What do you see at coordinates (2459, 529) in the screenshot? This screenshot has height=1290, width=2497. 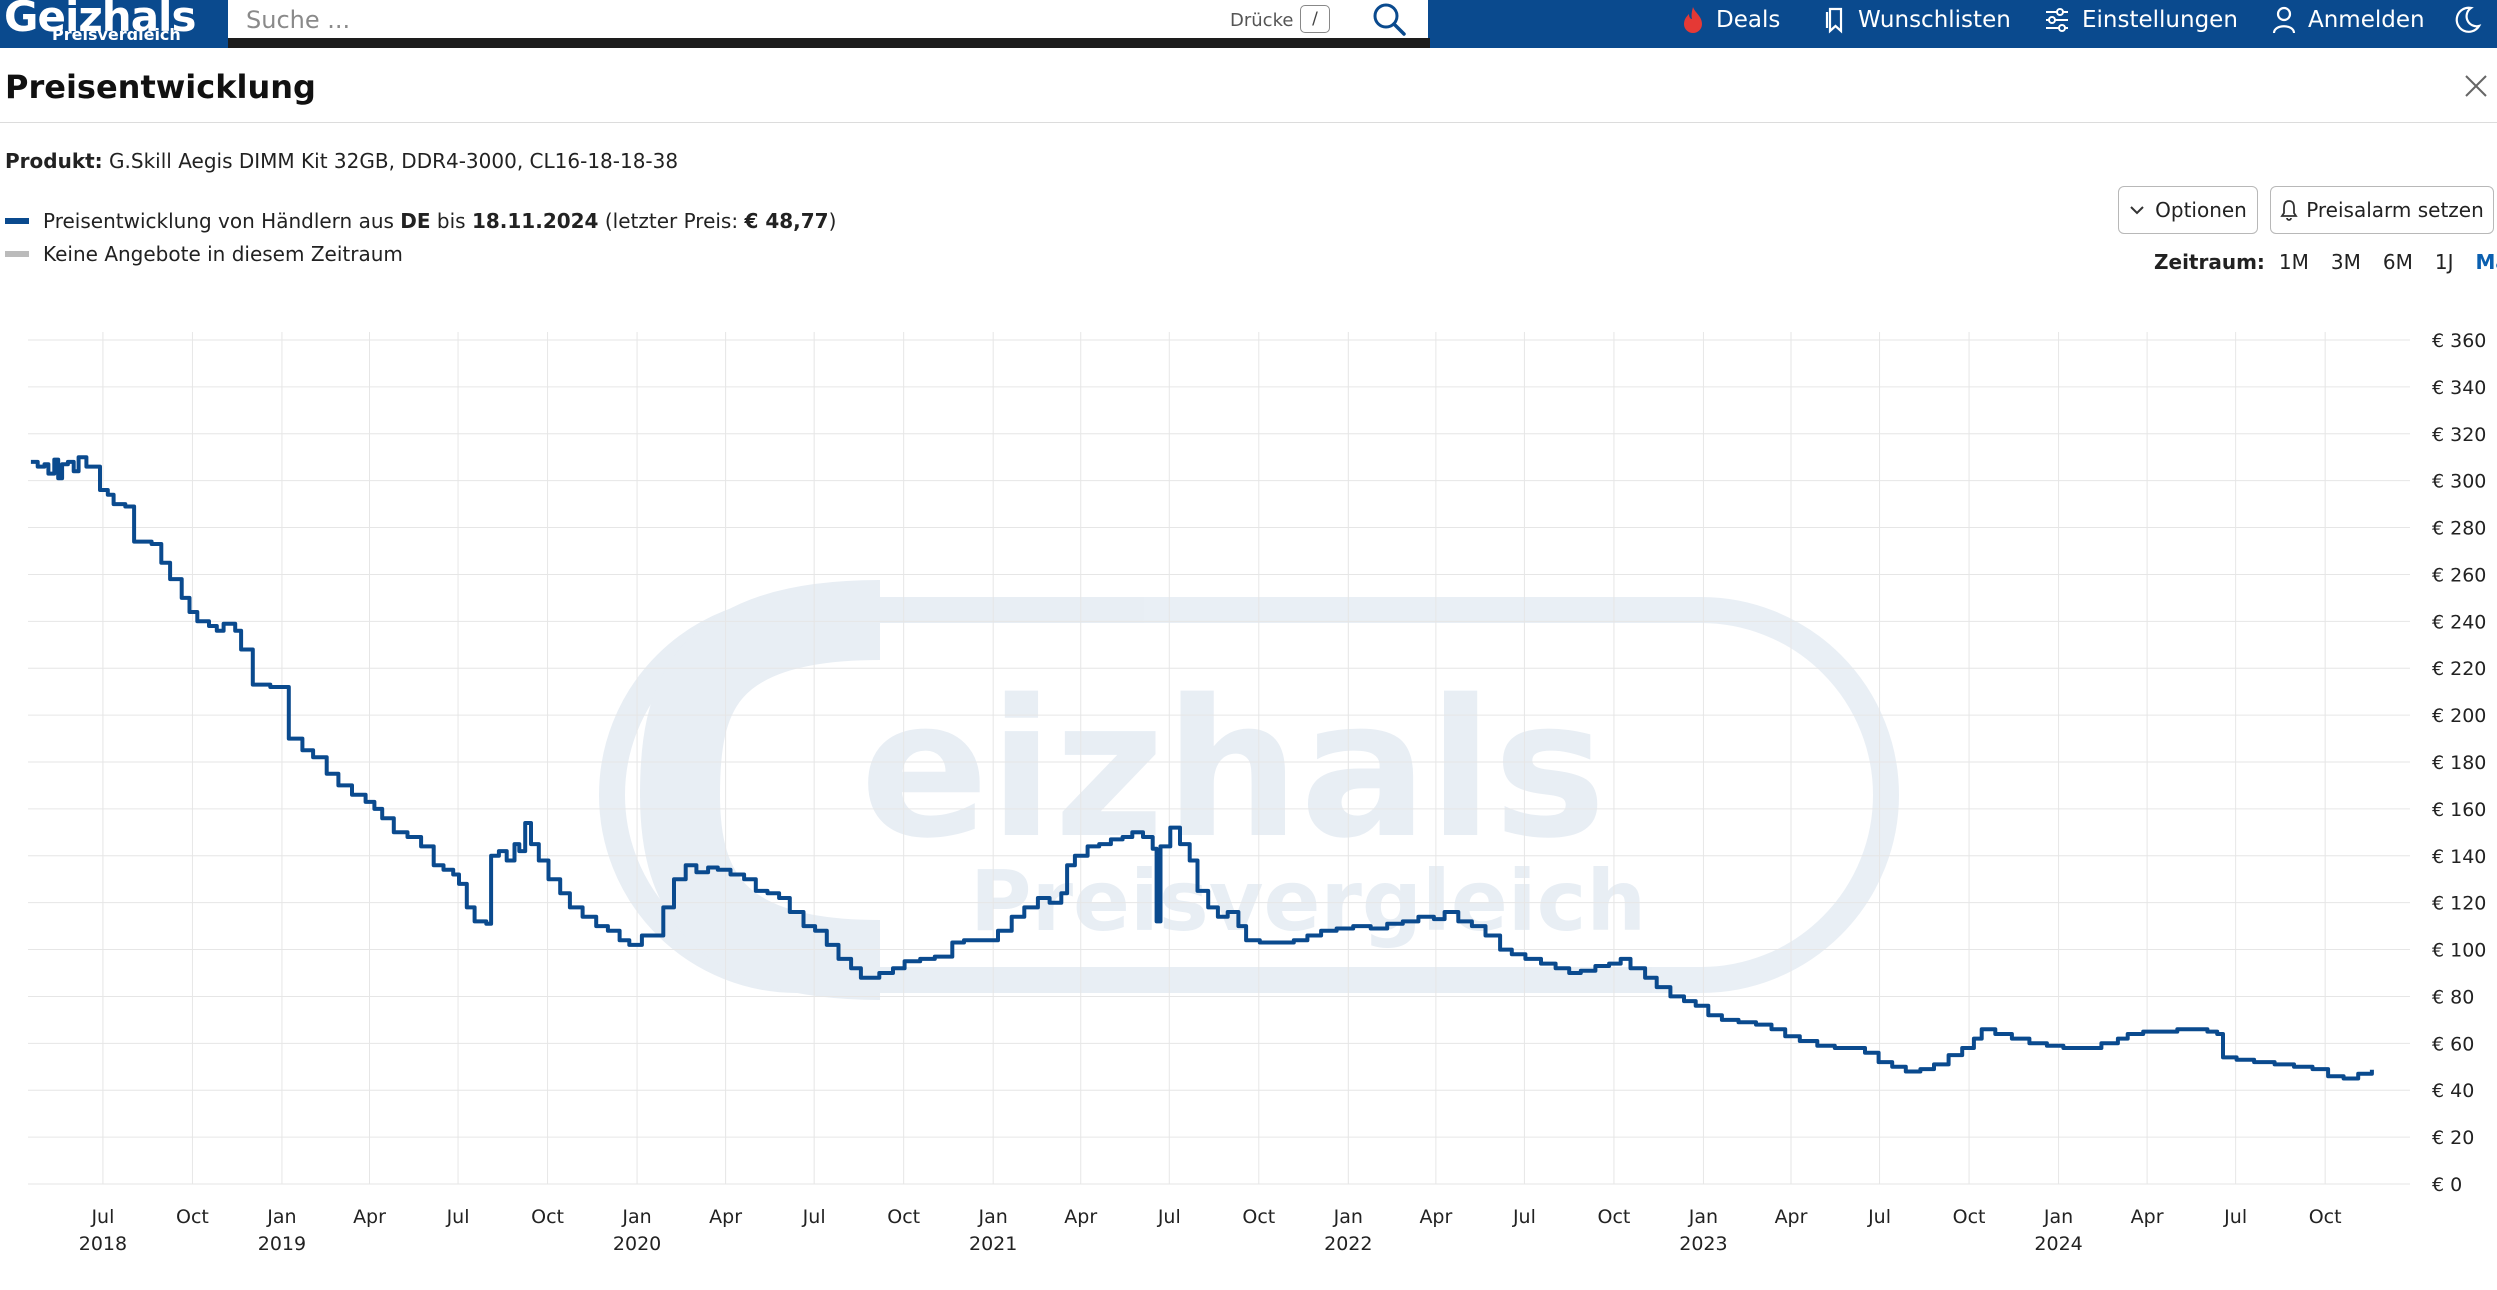 I see `y-tick-label: € 280` at bounding box center [2459, 529].